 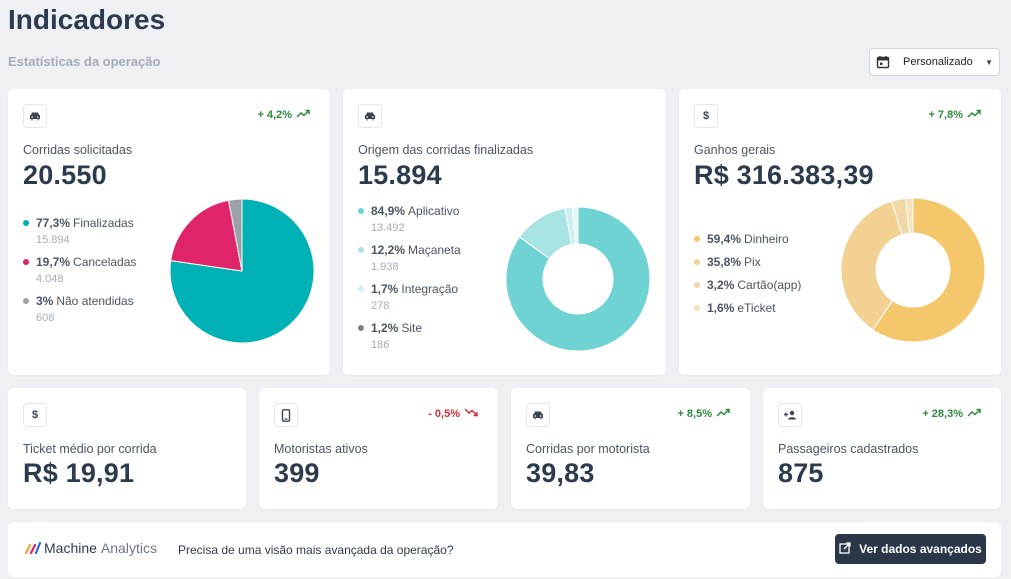 I want to click on card-label: Corridas por motorista, so click(x=588, y=449).